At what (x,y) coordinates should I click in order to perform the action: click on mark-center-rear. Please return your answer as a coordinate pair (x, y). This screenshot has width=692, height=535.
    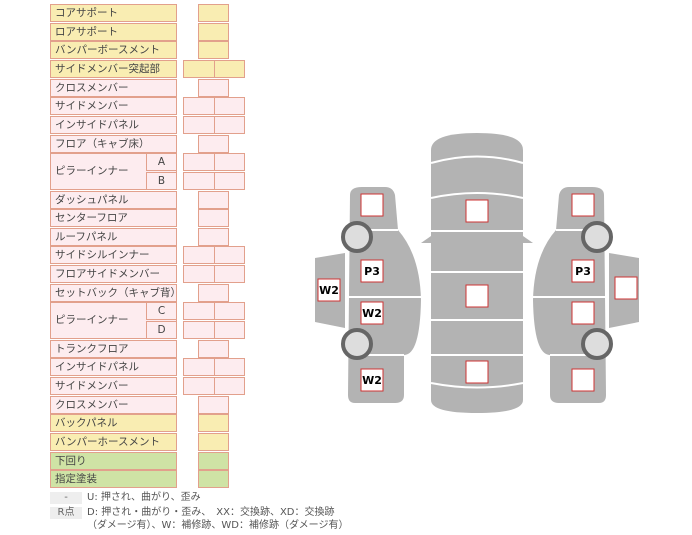
    Looking at the image, I should click on (477, 372).